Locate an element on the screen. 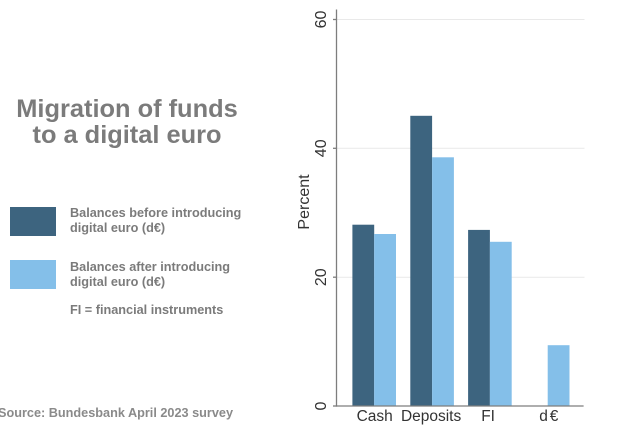  svg-text: Cash is located at coordinates (375, 416).